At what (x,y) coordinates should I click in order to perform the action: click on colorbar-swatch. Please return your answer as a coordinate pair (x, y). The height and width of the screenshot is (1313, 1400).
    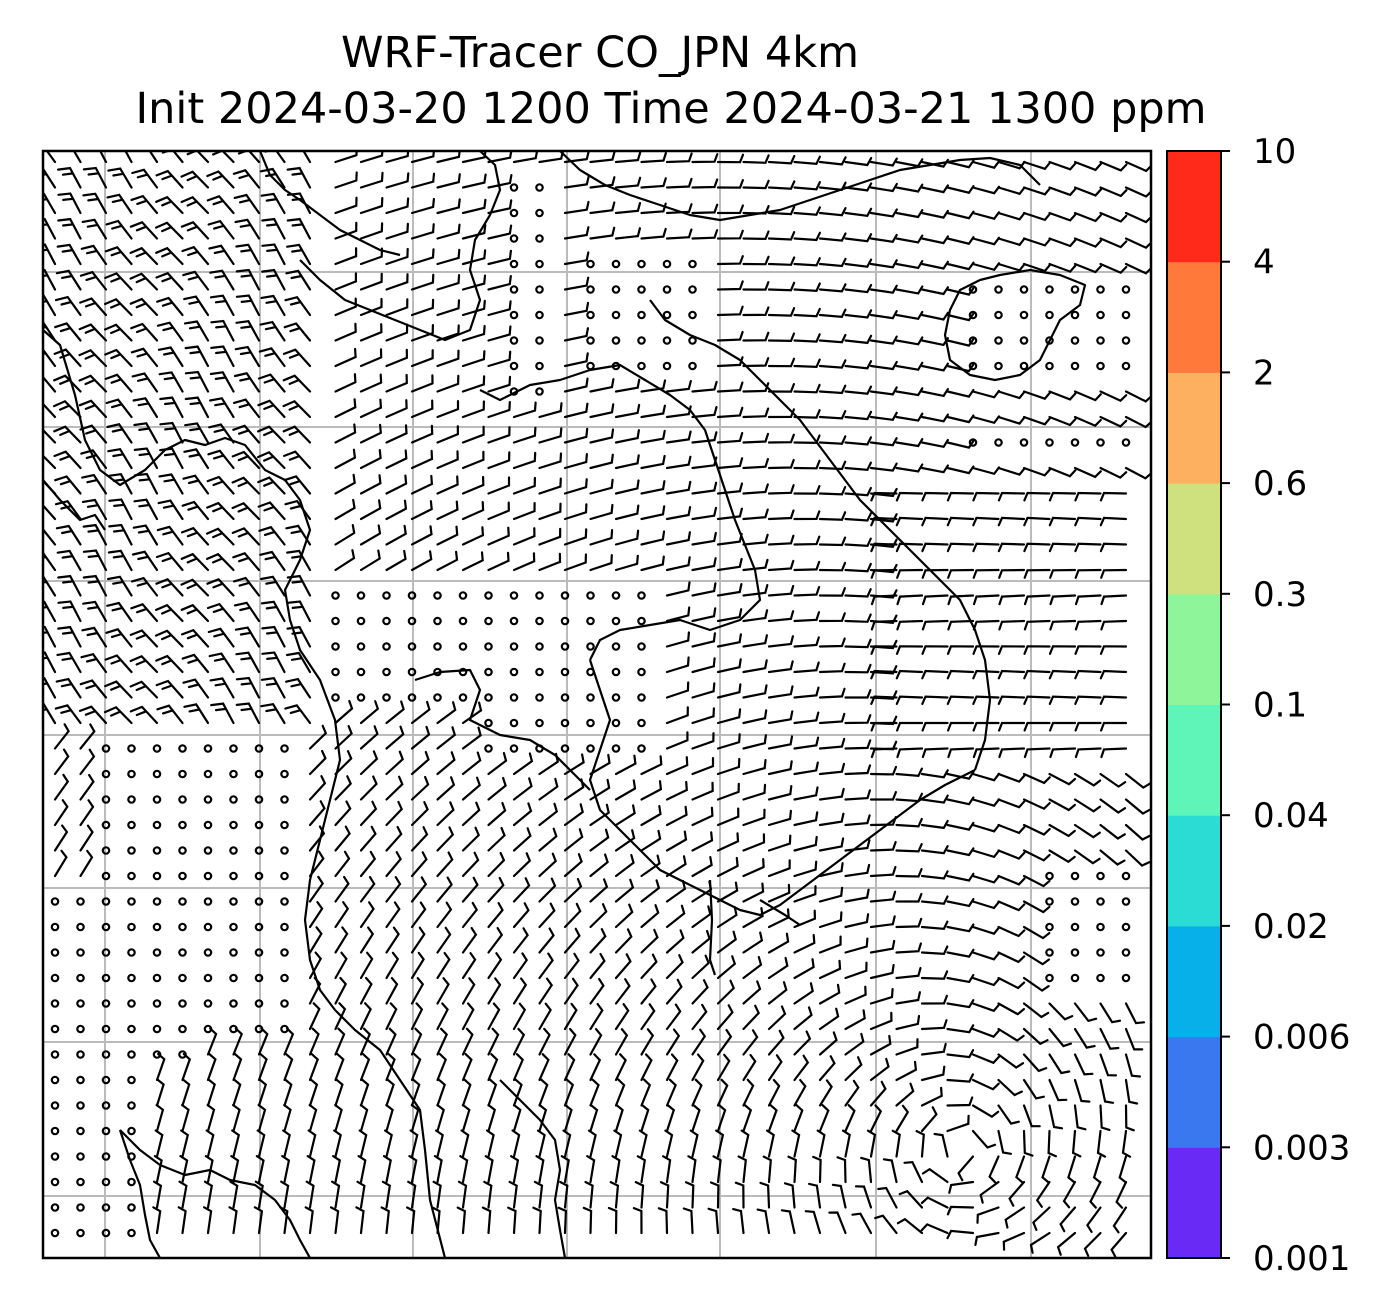
    Looking at the image, I should click on (1194, 1092).